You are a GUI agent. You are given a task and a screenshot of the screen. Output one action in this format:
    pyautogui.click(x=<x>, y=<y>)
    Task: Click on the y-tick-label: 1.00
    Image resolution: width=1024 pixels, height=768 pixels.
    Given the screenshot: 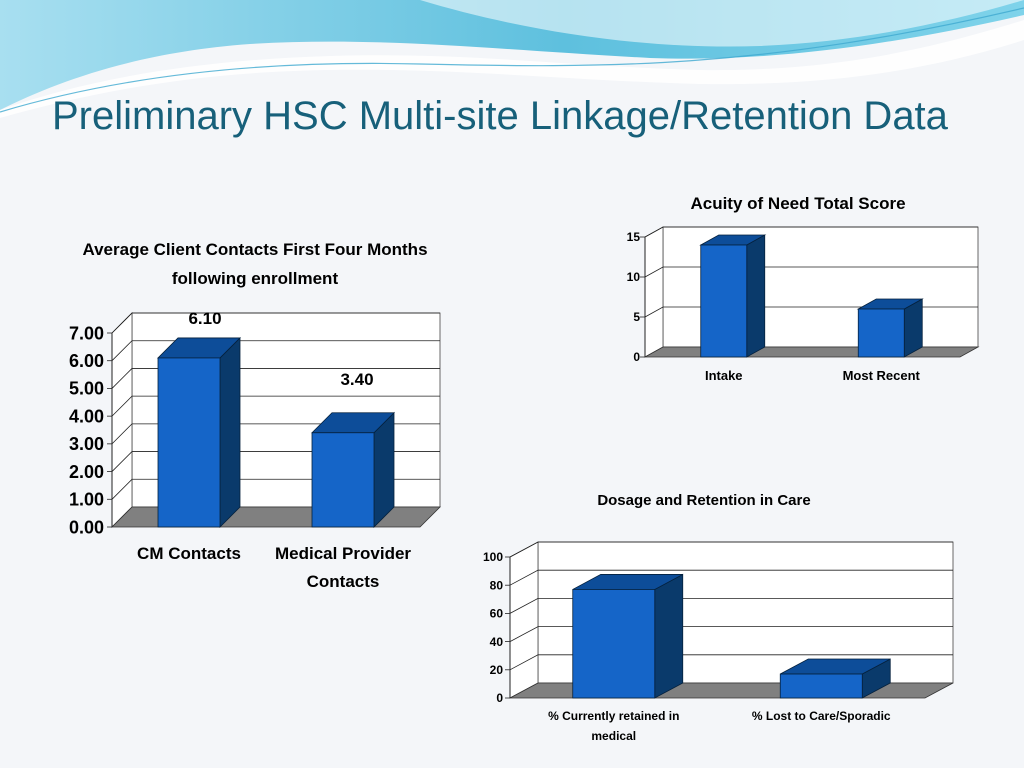 What is the action you would take?
    pyautogui.click(x=86, y=500)
    